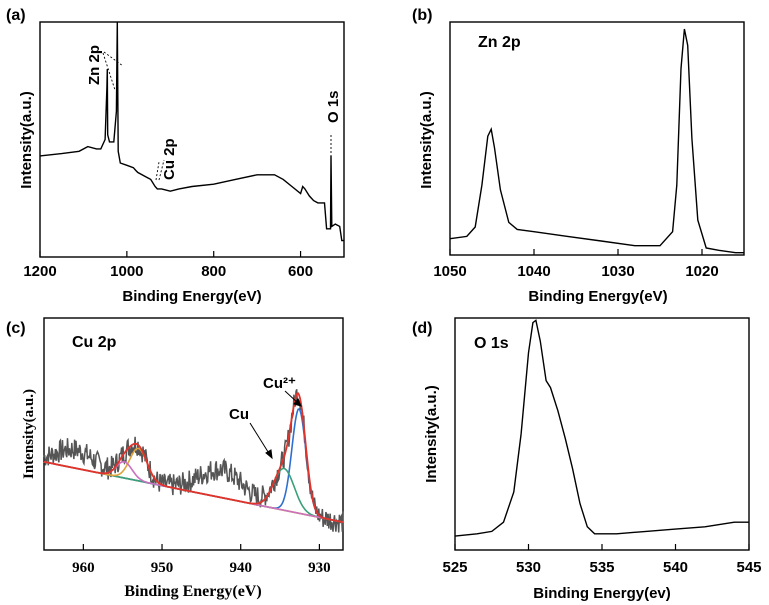 The height and width of the screenshot is (605, 769). What do you see at coordinates (94, 65) in the screenshot?
I see `annotation-zn2p: Zn 2p` at bounding box center [94, 65].